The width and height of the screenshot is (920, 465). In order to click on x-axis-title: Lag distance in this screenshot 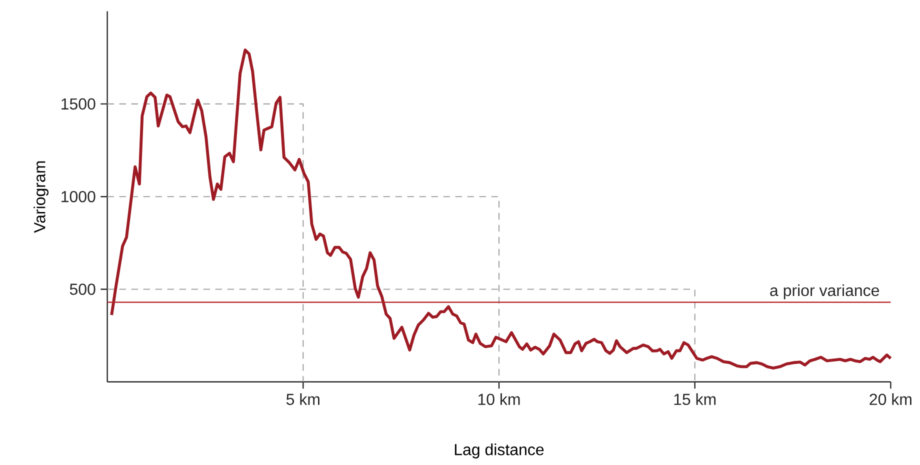, I will do `click(499, 451)`.